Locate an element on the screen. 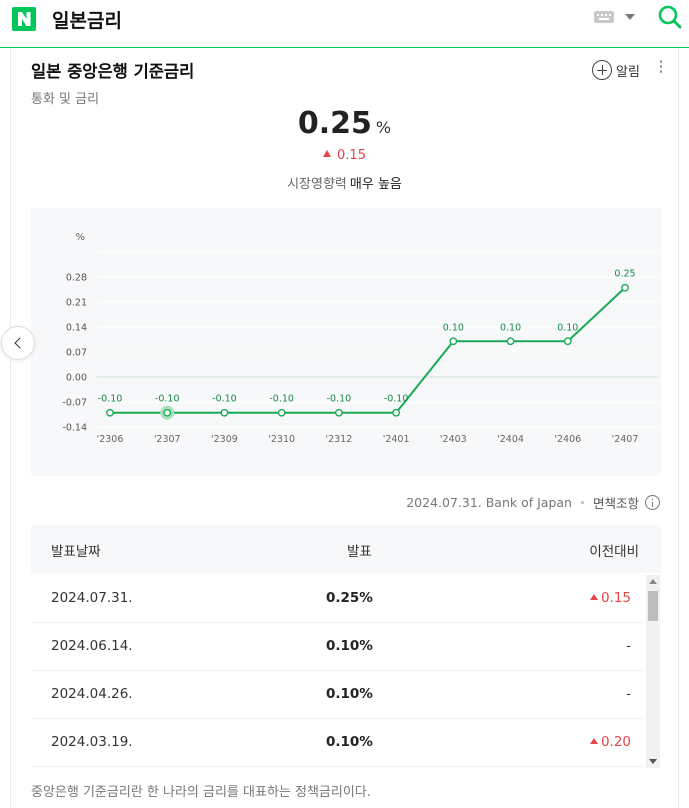  y-axis-unit: % is located at coordinates (80, 237).